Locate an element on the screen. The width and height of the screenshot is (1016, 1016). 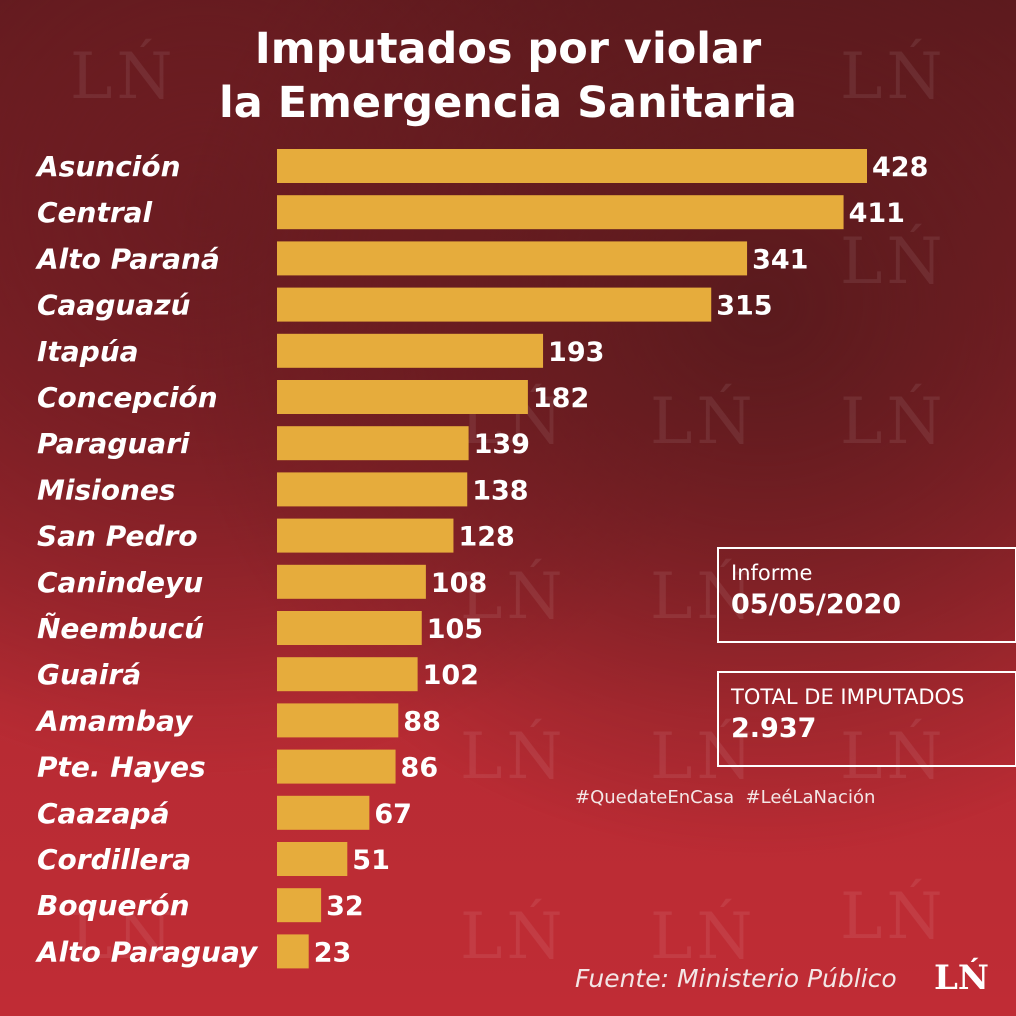
brand-logo: LŃ is located at coordinates (961, 978).